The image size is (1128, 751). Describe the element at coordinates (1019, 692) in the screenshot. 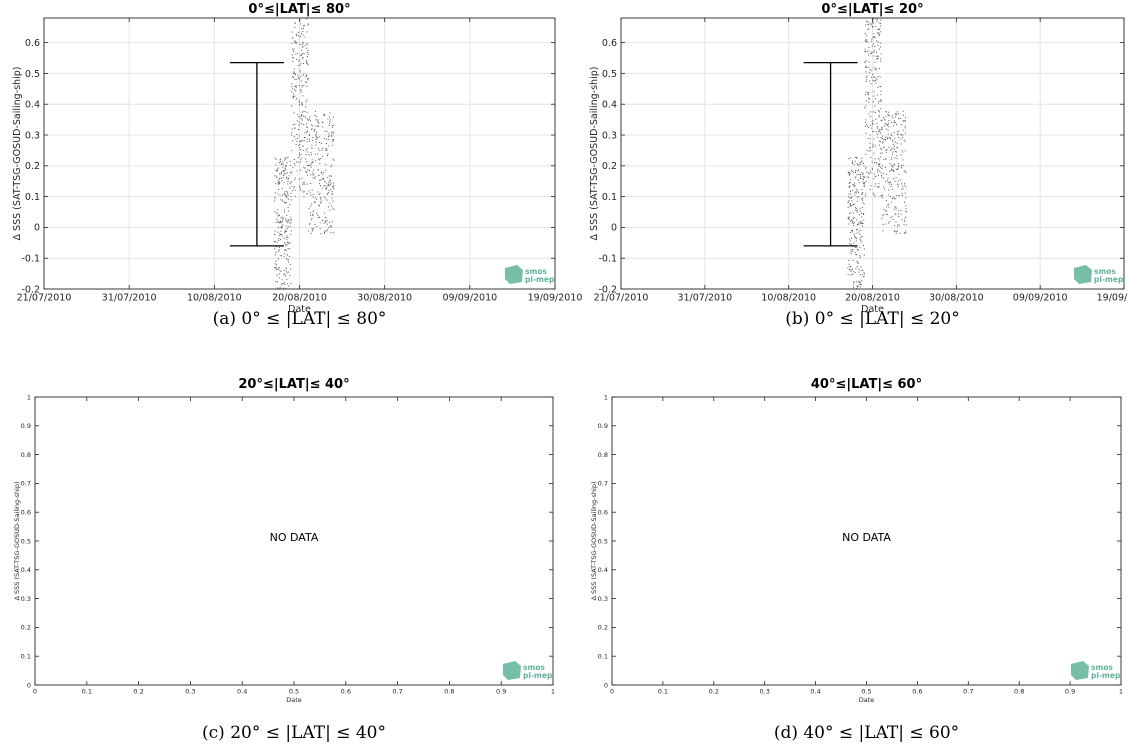

I see `x-tick-label: 0.8` at that location.